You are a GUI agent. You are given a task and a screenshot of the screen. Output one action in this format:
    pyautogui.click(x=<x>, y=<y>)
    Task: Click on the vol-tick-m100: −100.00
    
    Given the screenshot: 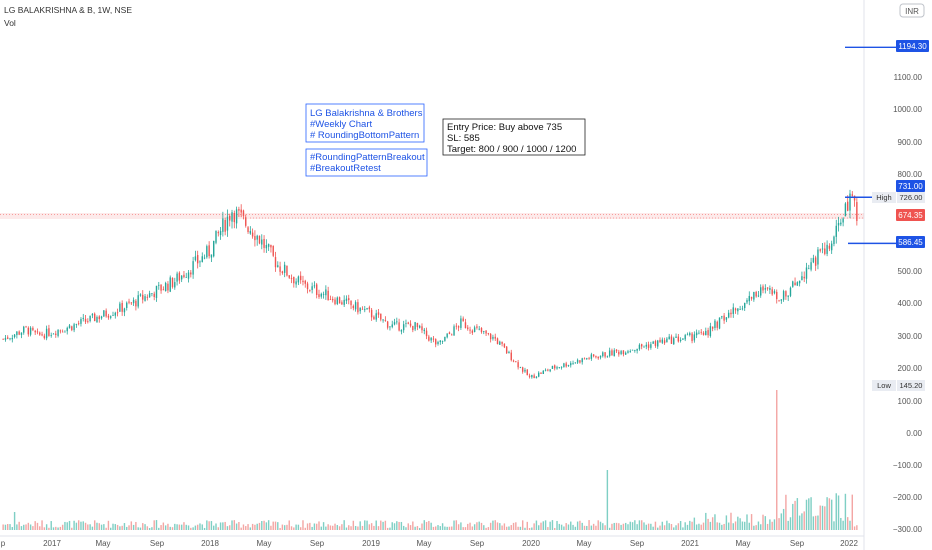 What is the action you would take?
    pyautogui.click(x=908, y=465)
    